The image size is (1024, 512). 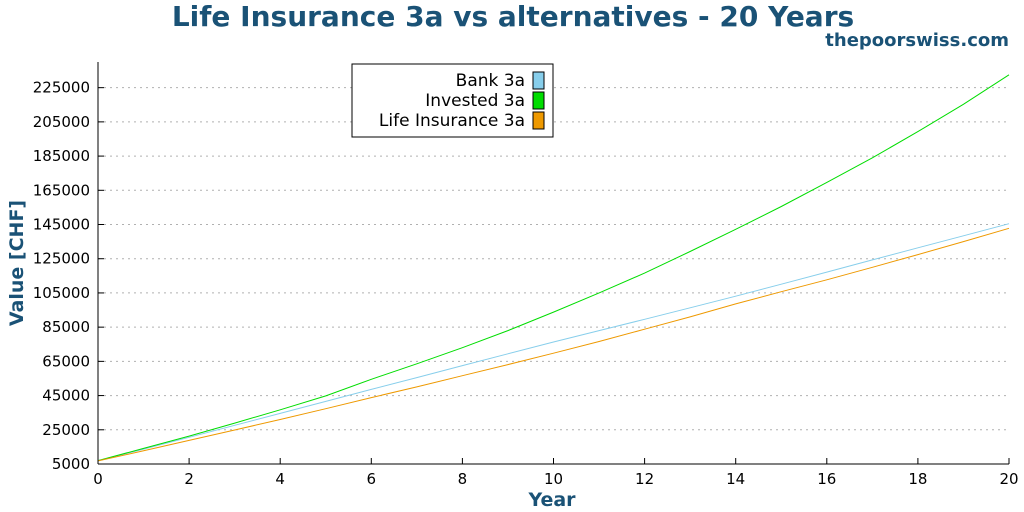 What do you see at coordinates (452, 121) in the screenshot?
I see `legend-label-2: Life Insurance 3a` at bounding box center [452, 121].